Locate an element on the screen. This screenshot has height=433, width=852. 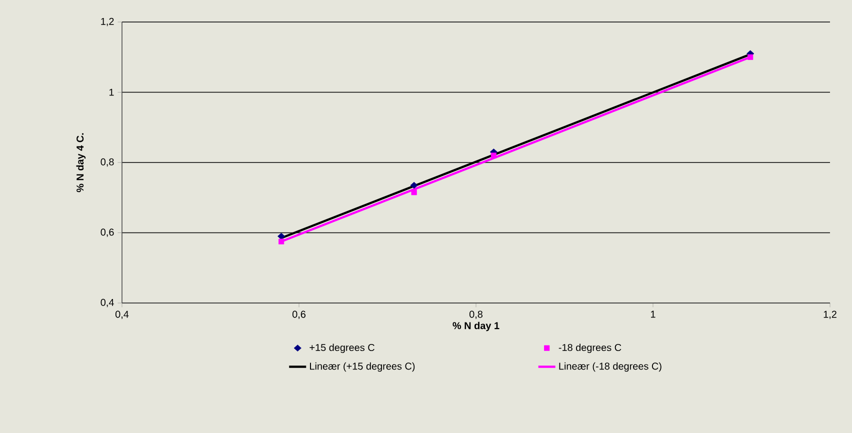
y-tick-label: 1,2 is located at coordinates (107, 22).